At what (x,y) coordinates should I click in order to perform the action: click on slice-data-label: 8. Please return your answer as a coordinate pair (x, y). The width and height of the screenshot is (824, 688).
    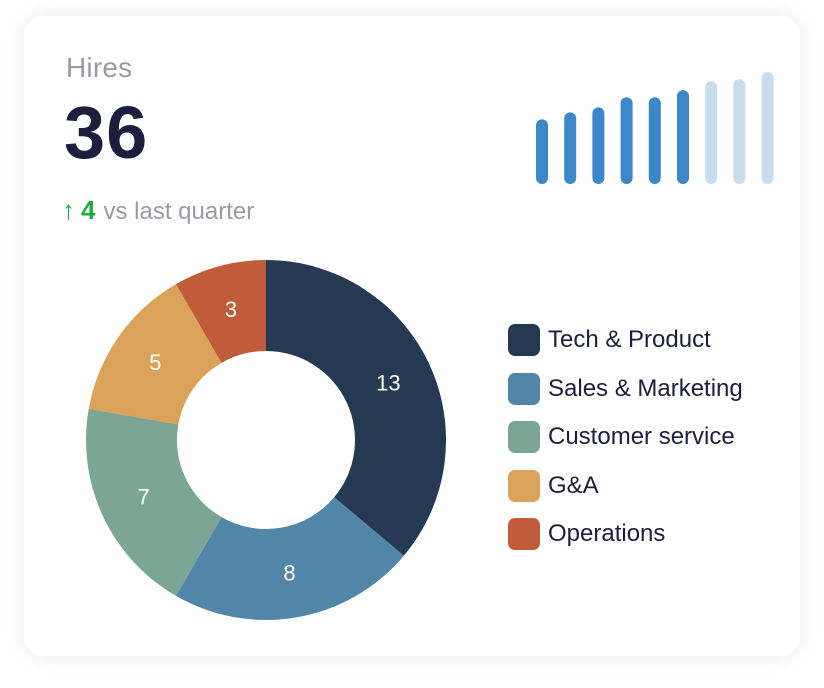
    Looking at the image, I should click on (289, 572).